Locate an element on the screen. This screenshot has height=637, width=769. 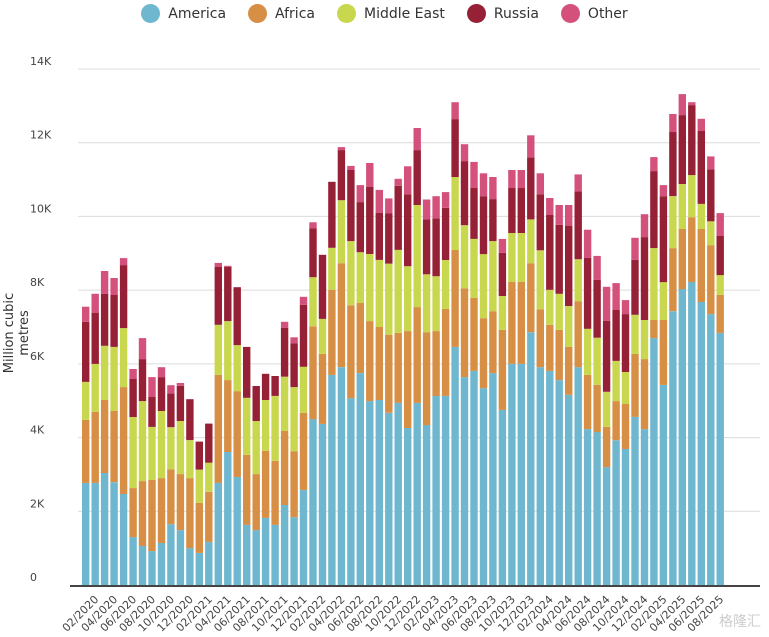
legend-item: Other is located at coordinates (594, 13).